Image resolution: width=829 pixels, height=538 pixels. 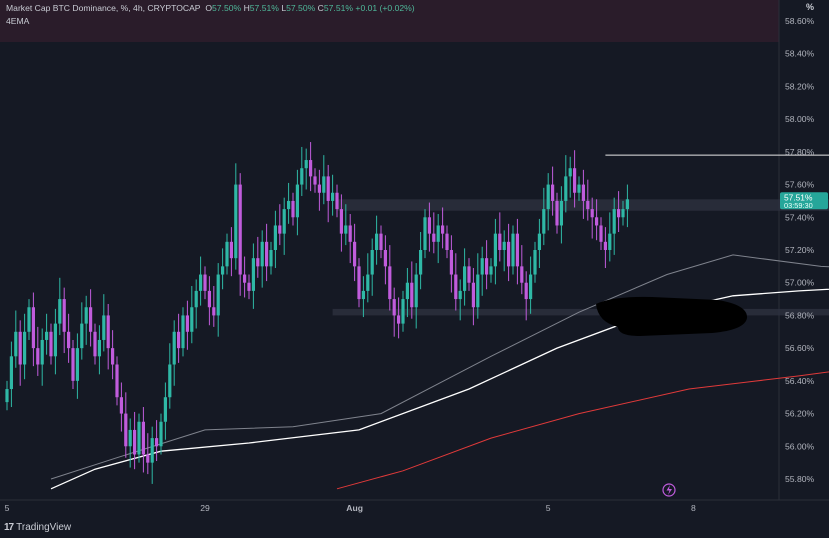 I want to click on low-label: L, so click(x=284, y=8).